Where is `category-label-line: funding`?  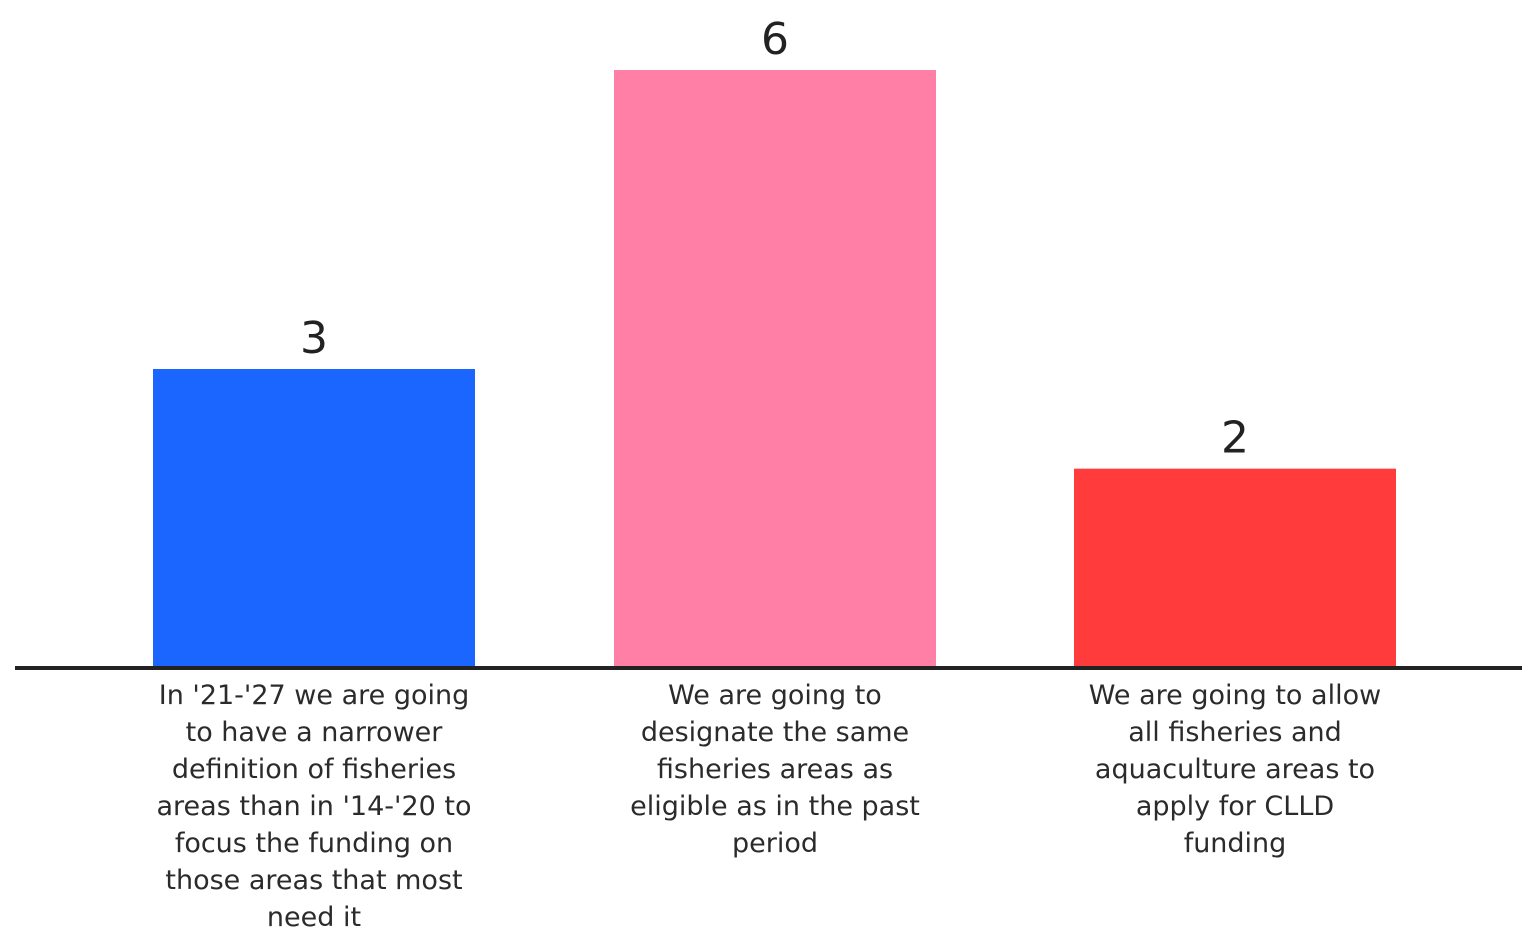 category-label-line: funding is located at coordinates (1235, 843).